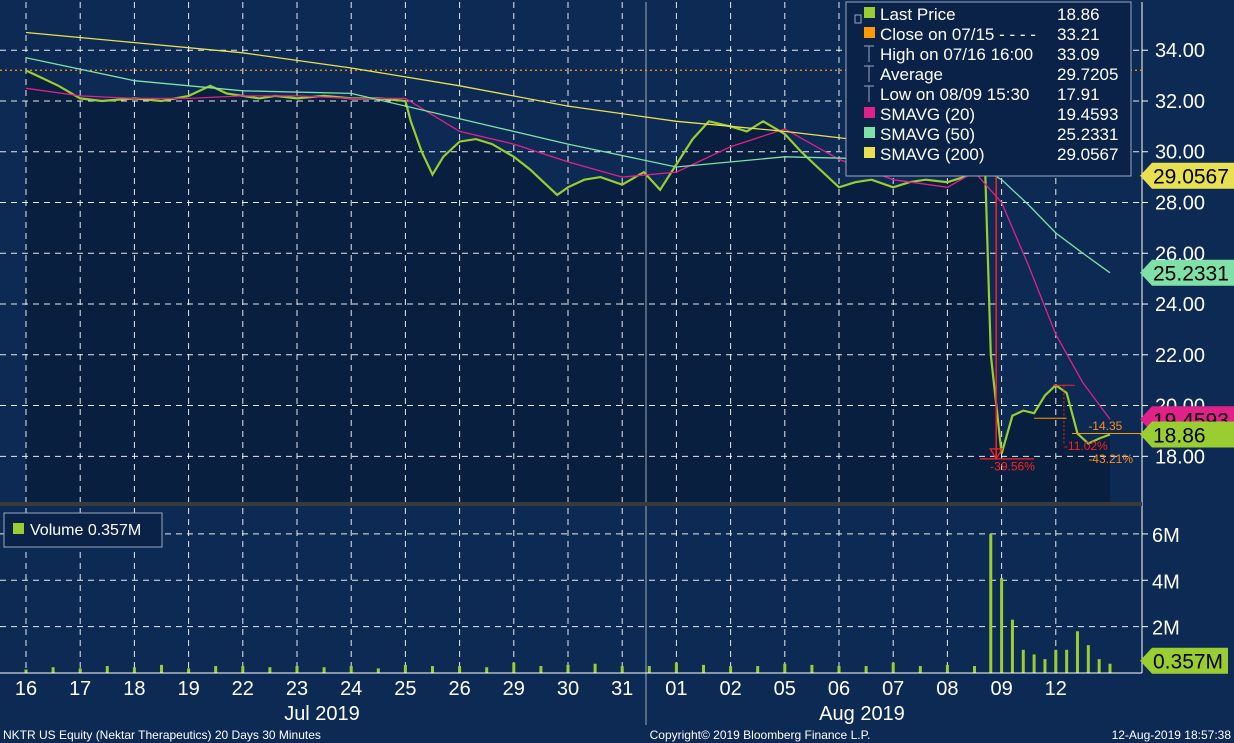 Image resolution: width=1234 pixels, height=743 pixels. Describe the element at coordinates (243, 689) in the screenshot. I see `x-tick-label: 22` at that location.